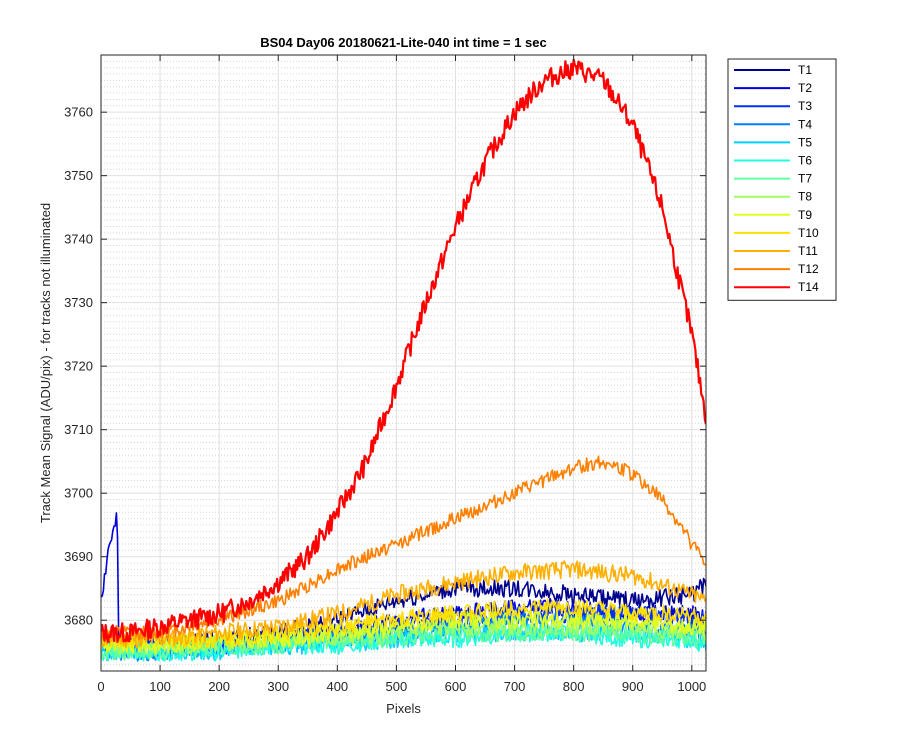 This screenshot has height=750, width=900. What do you see at coordinates (805, 197) in the screenshot?
I see `legend-label-t8: T8` at bounding box center [805, 197].